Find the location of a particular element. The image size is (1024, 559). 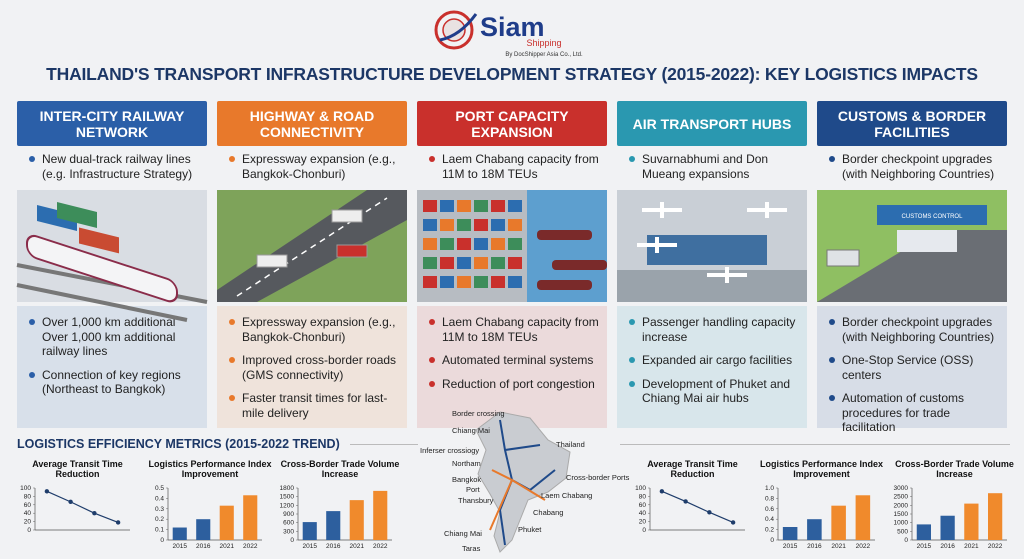

map-label: Thailand is located at coordinates (570, 444).